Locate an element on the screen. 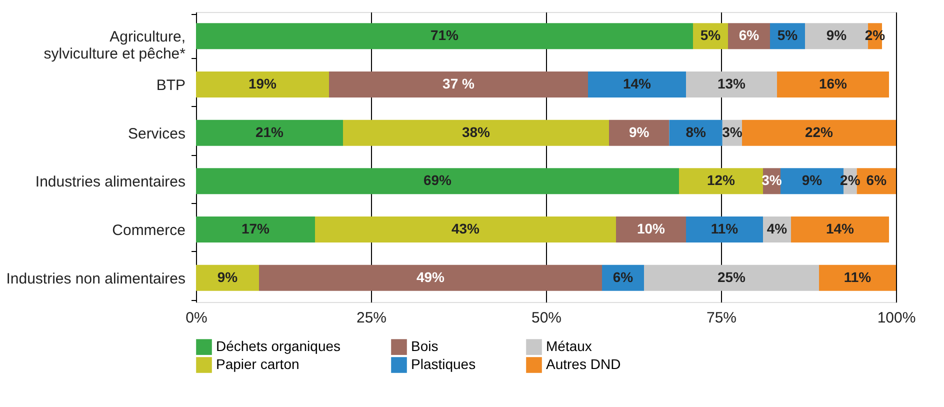  data-label: 25% is located at coordinates (731, 276).